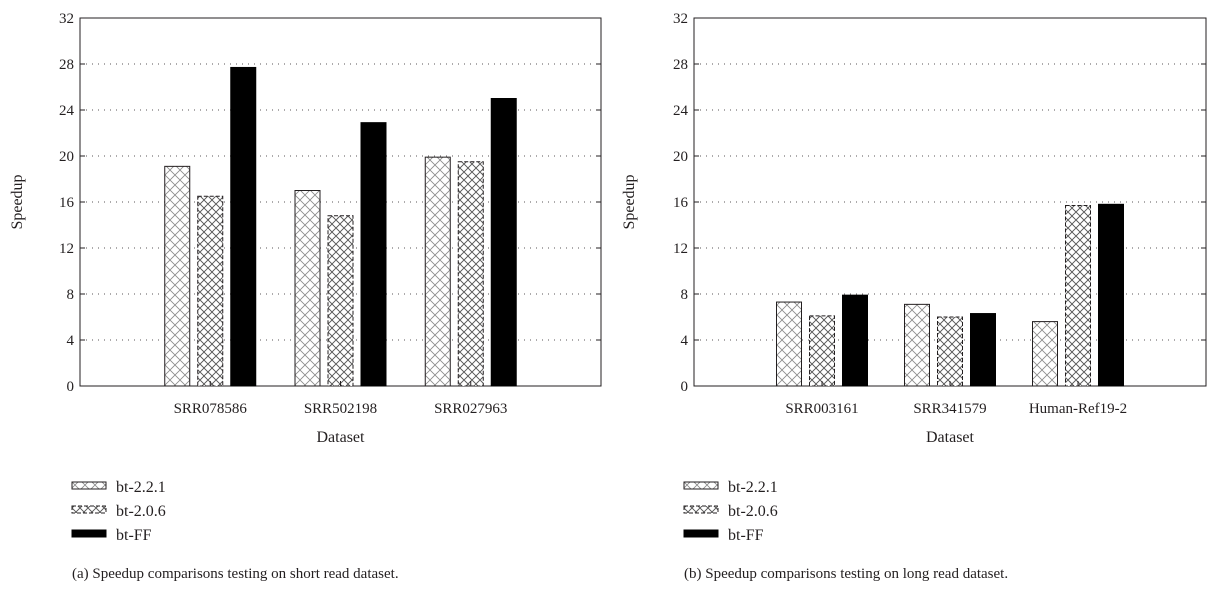 This screenshot has height=593, width=1223. What do you see at coordinates (753, 487) in the screenshot?
I see `chart-b-legend-label-0: bt-2.2.1` at bounding box center [753, 487].